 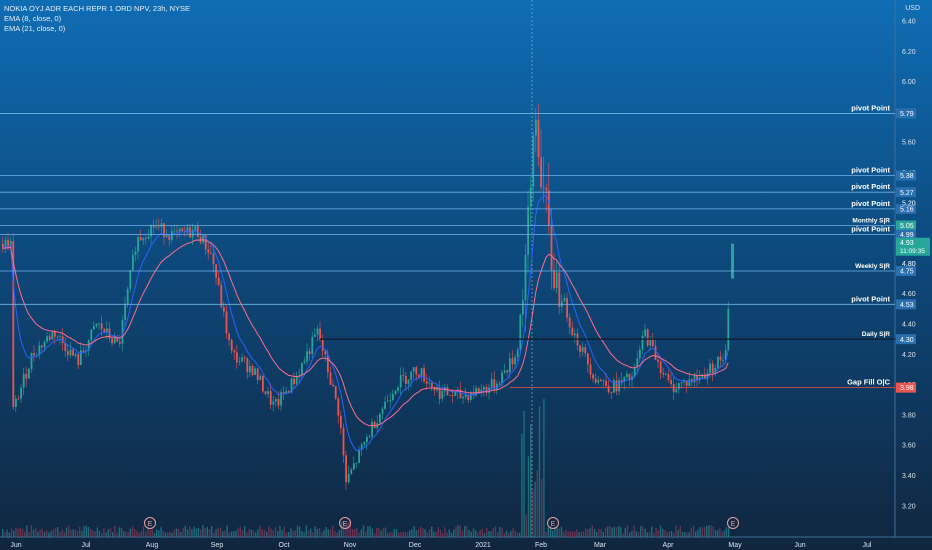 What do you see at coordinates (907, 243) in the screenshot?
I see `last-price-value: 4.93` at bounding box center [907, 243].